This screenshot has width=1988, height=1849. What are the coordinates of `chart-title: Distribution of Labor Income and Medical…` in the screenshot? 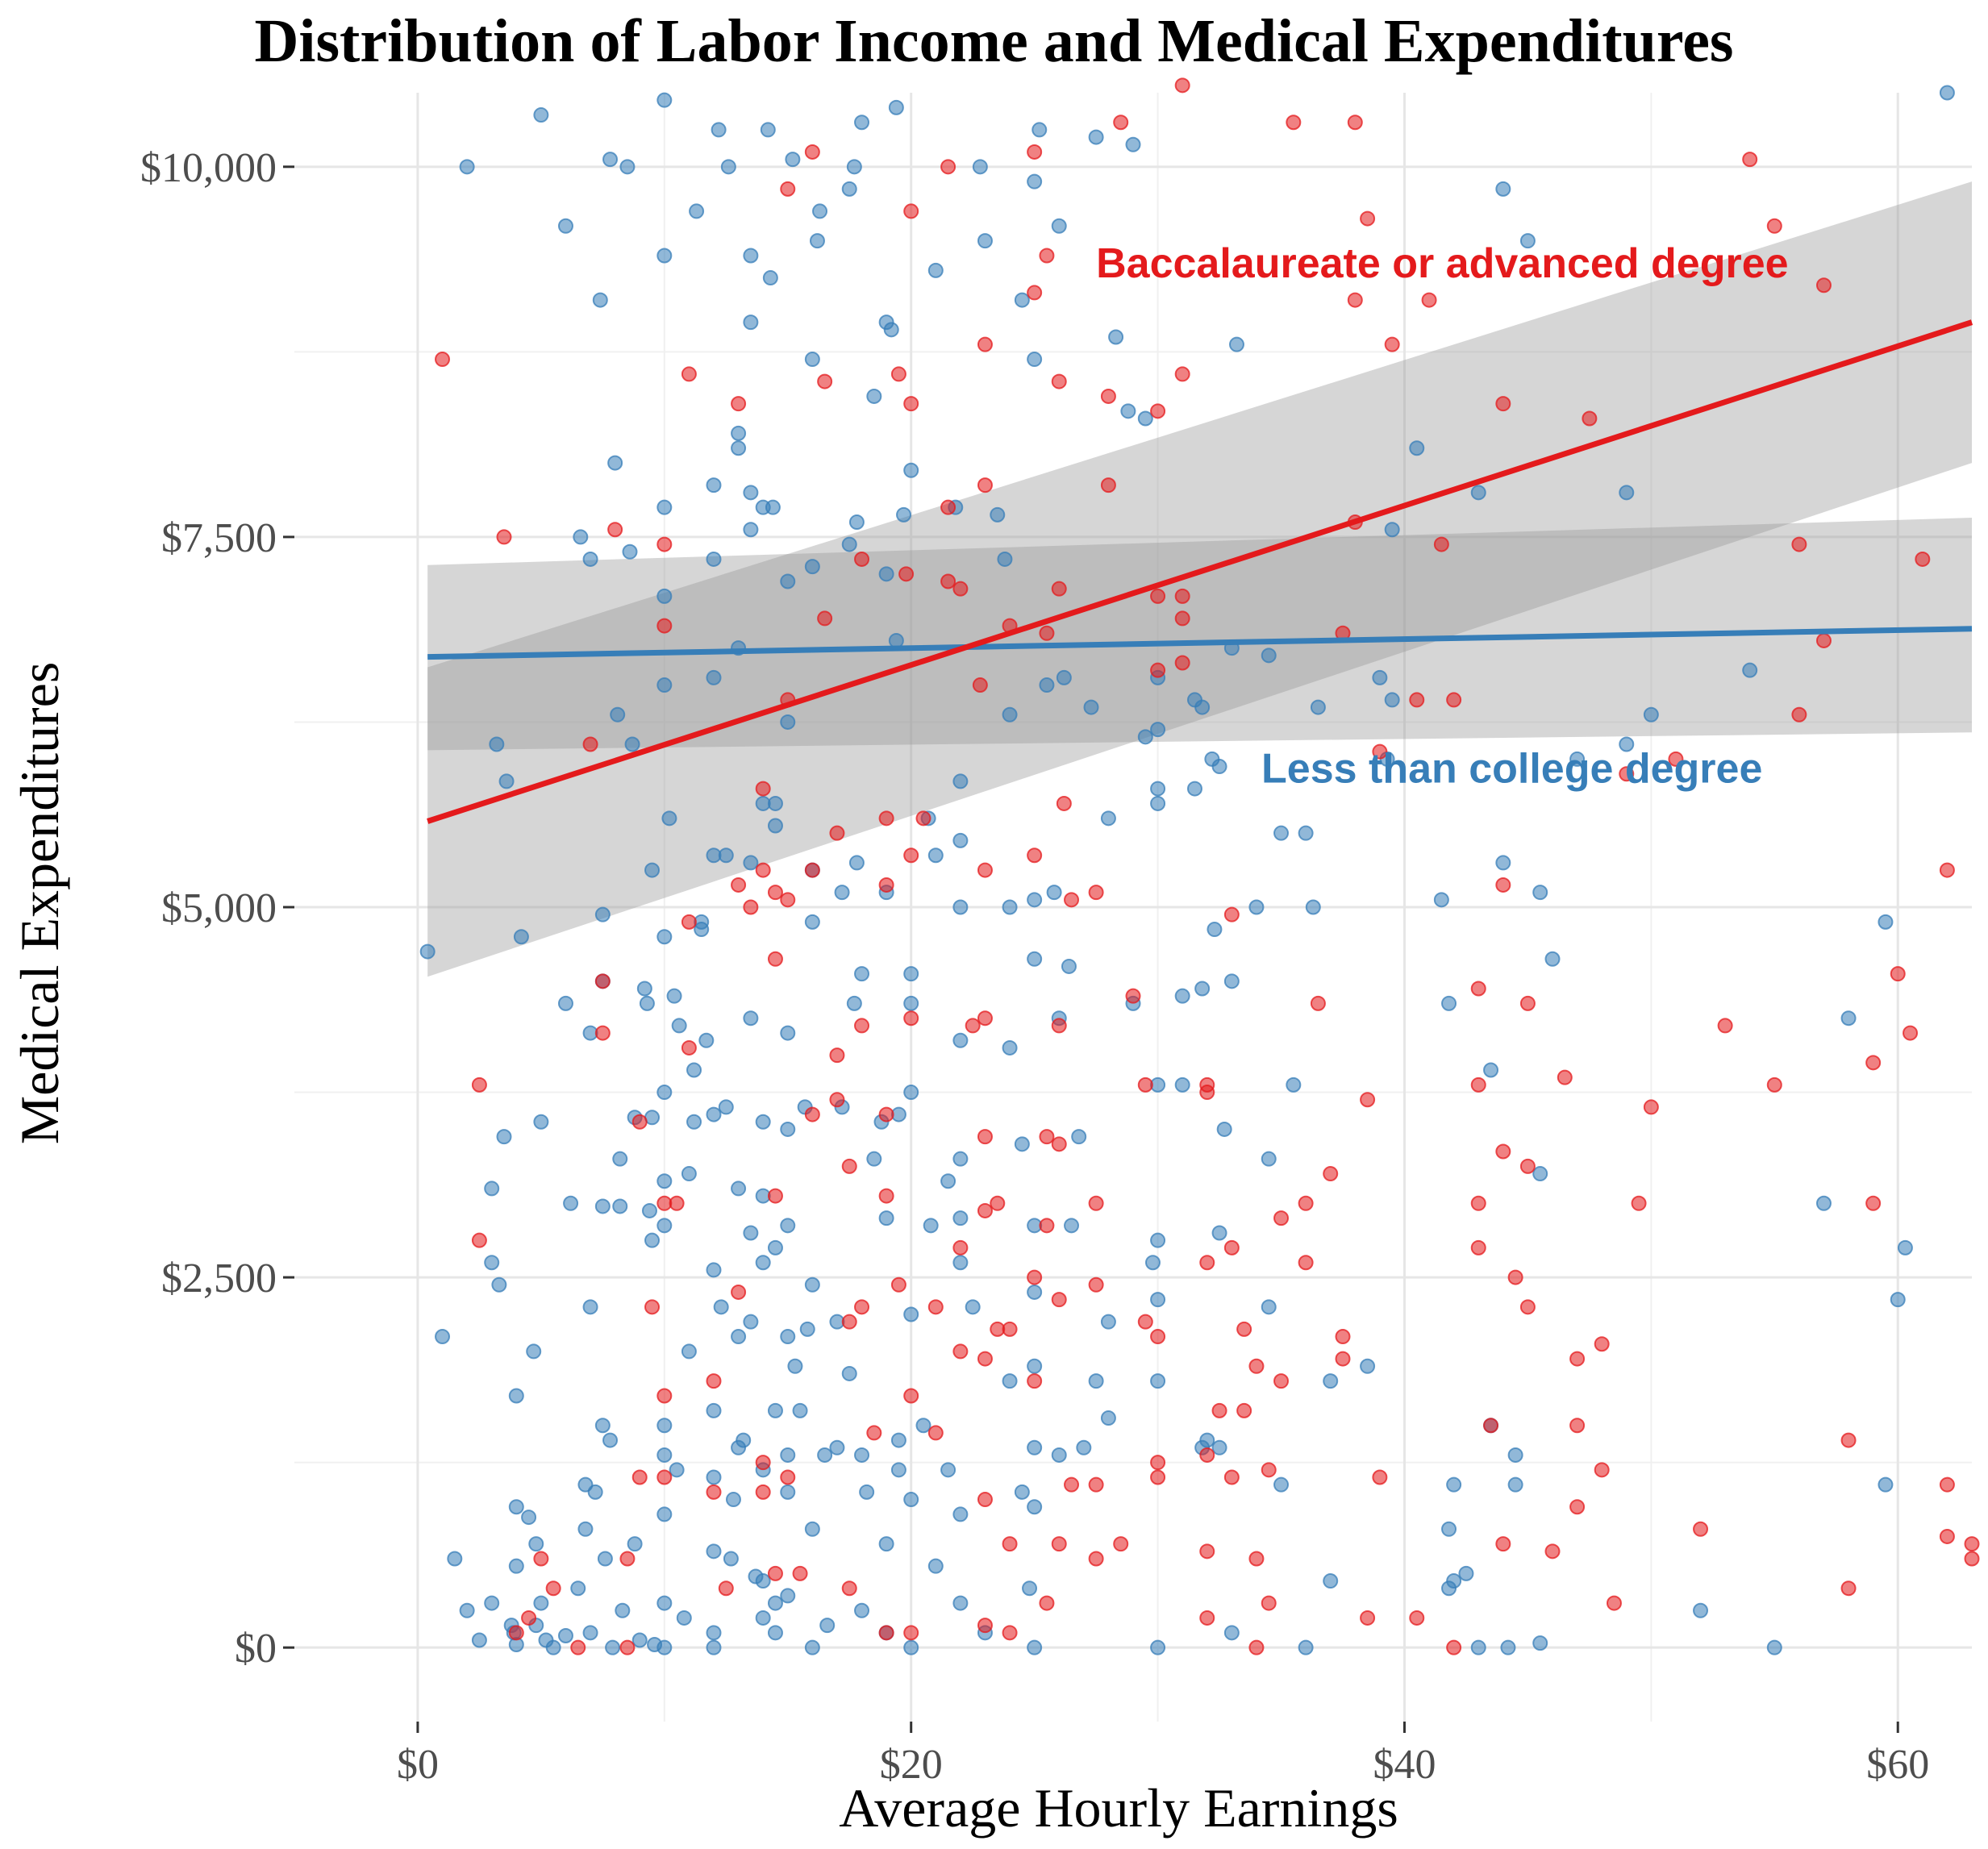 It's located at (994, 41).